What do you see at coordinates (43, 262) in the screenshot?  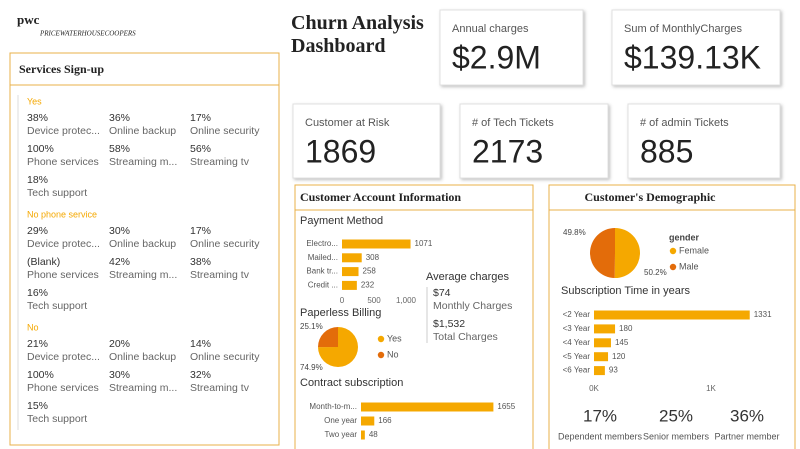 I see `service-value: (Blank)` at bounding box center [43, 262].